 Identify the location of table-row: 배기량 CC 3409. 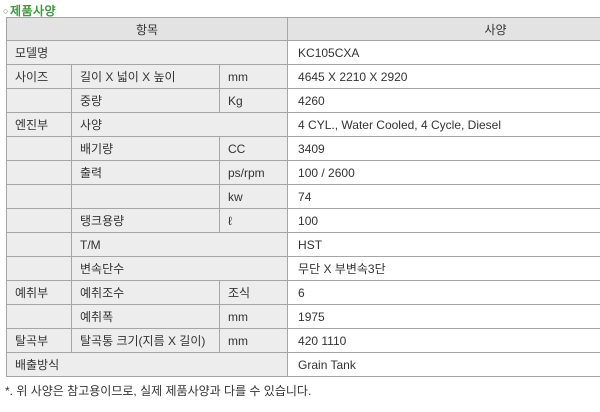
(303, 148).